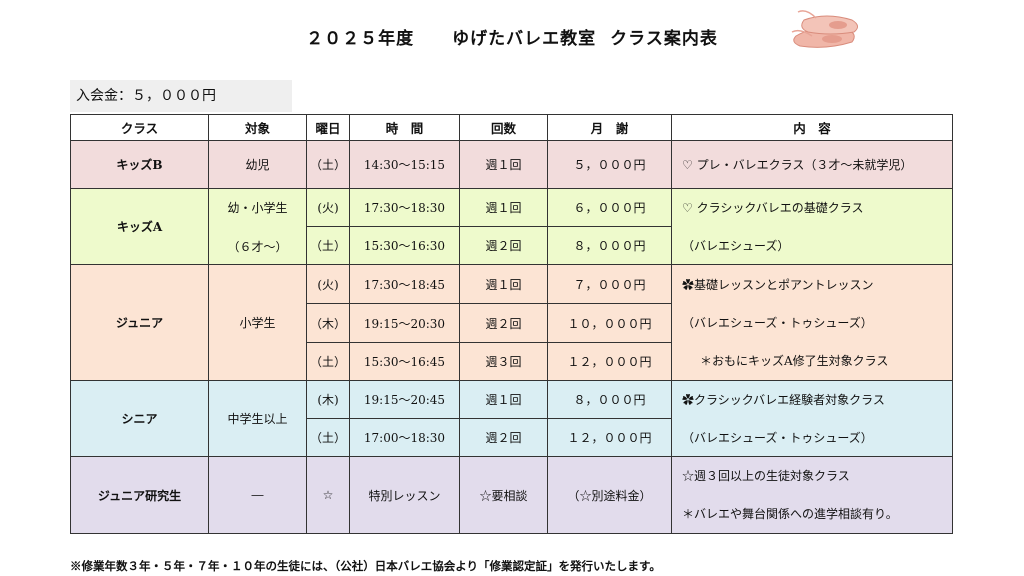  I want to click on title-doc: クラス案内表, so click(664, 39).